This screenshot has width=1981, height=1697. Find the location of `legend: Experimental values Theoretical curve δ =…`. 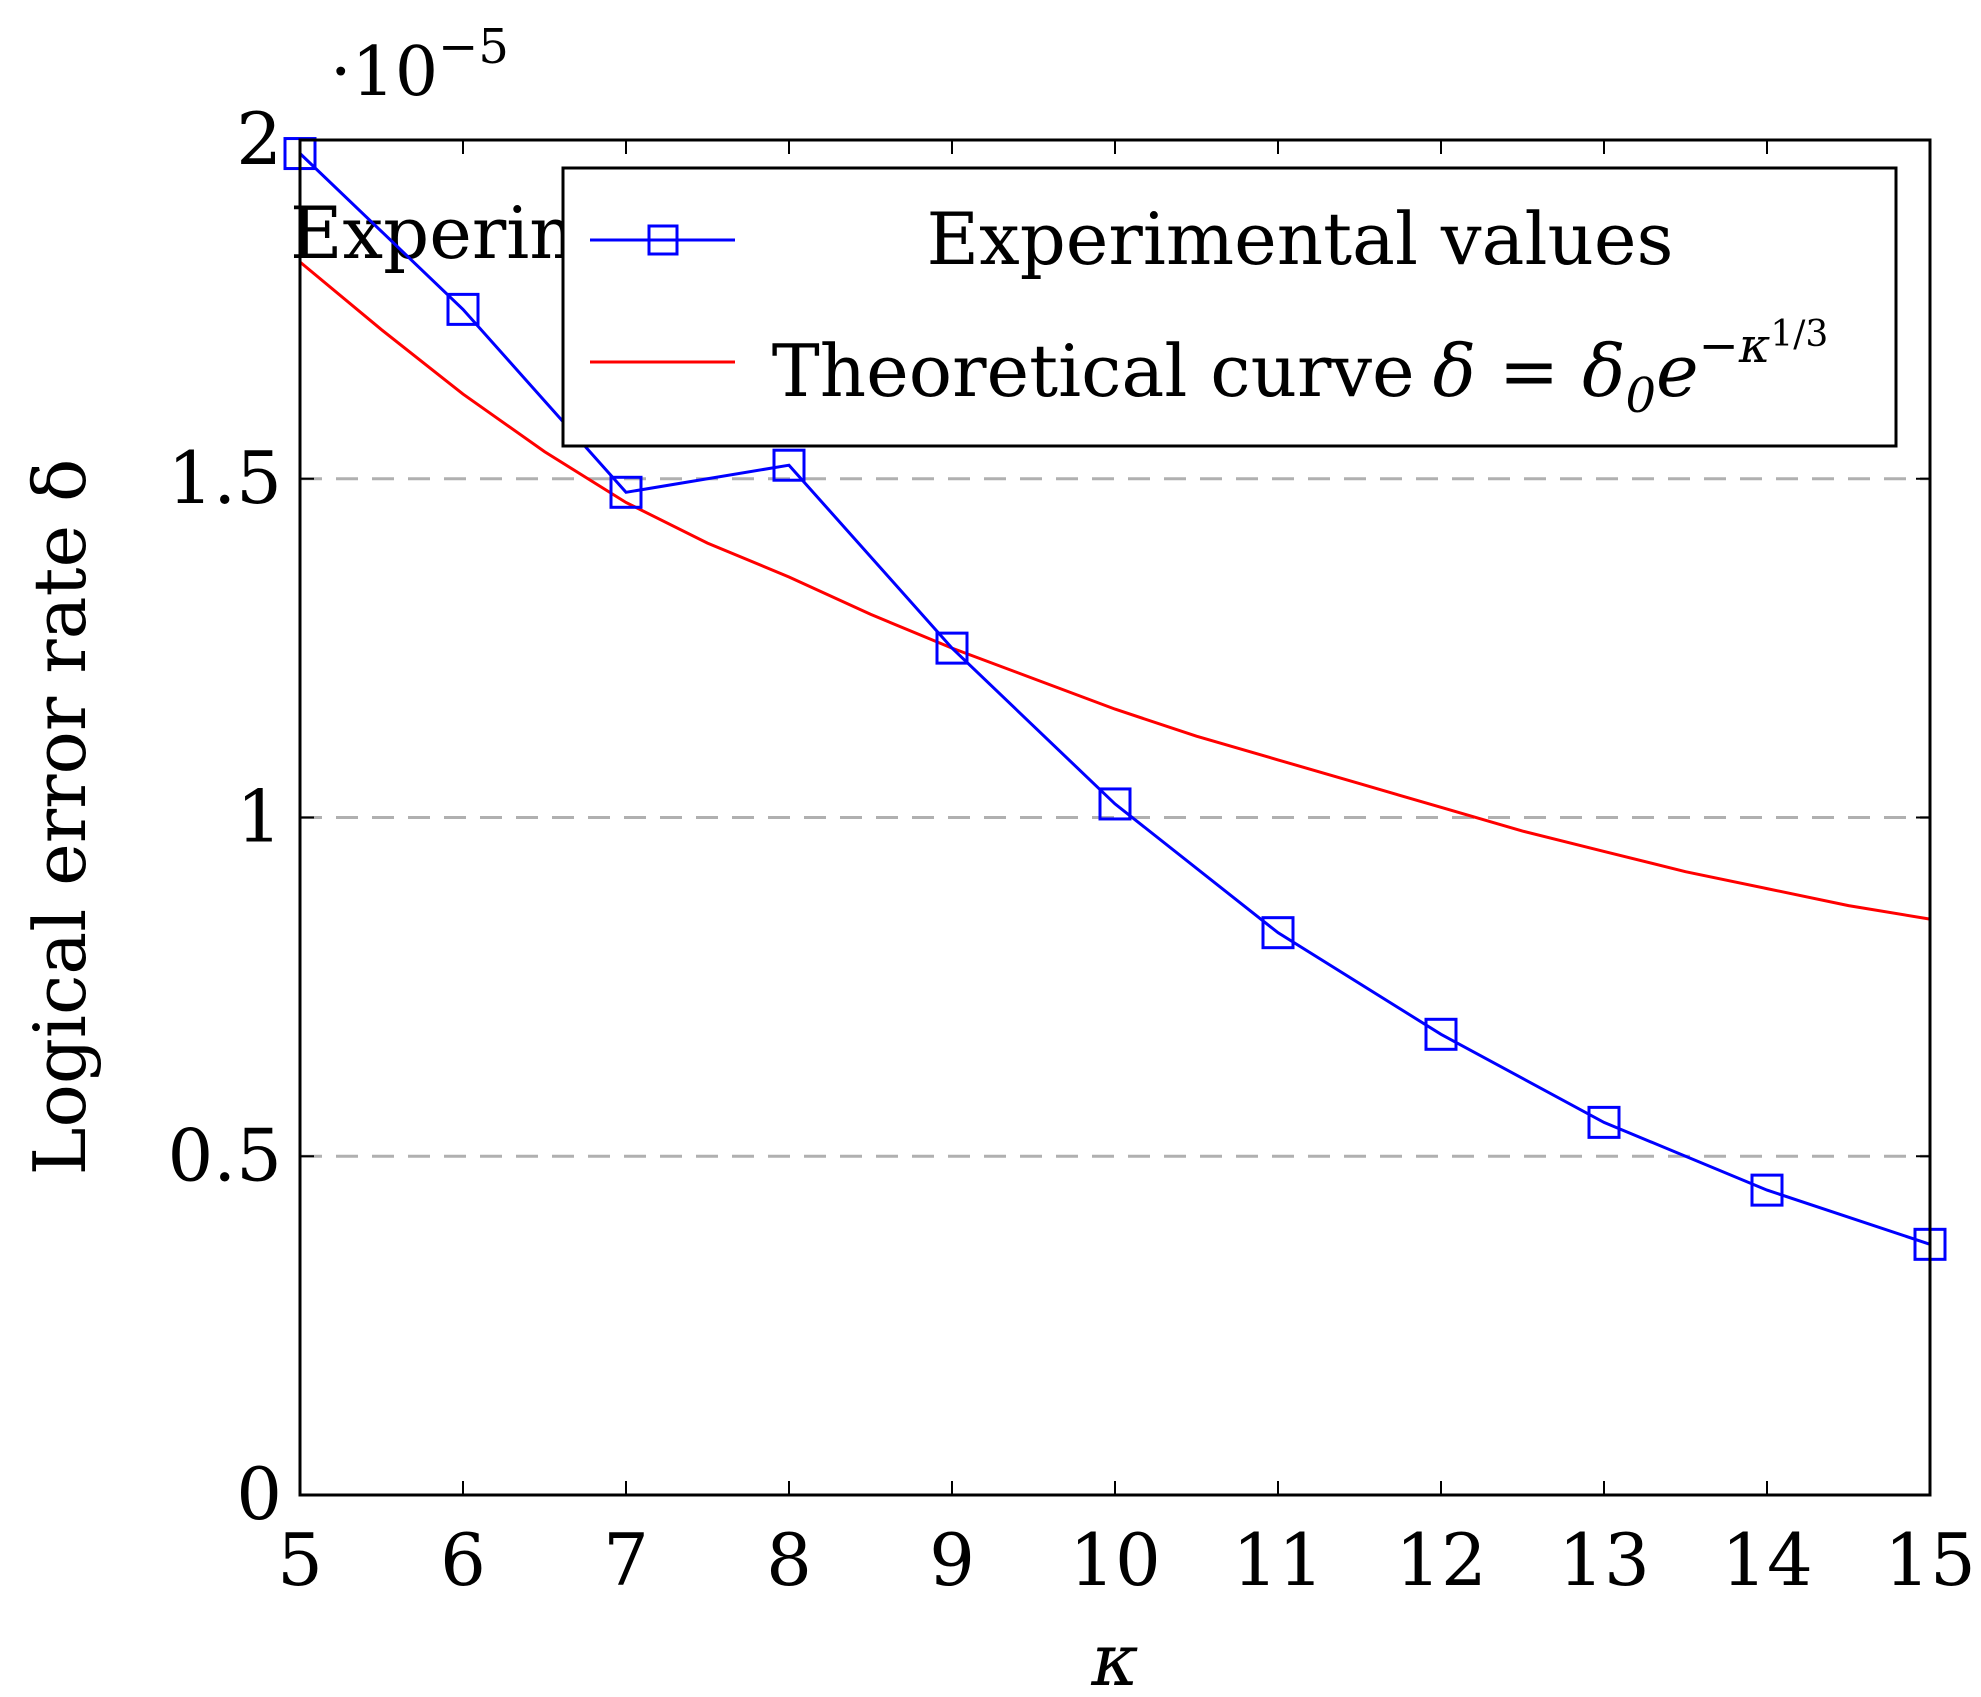

legend: Experimental values Theoretical curve δ =… is located at coordinates (1229, 307).